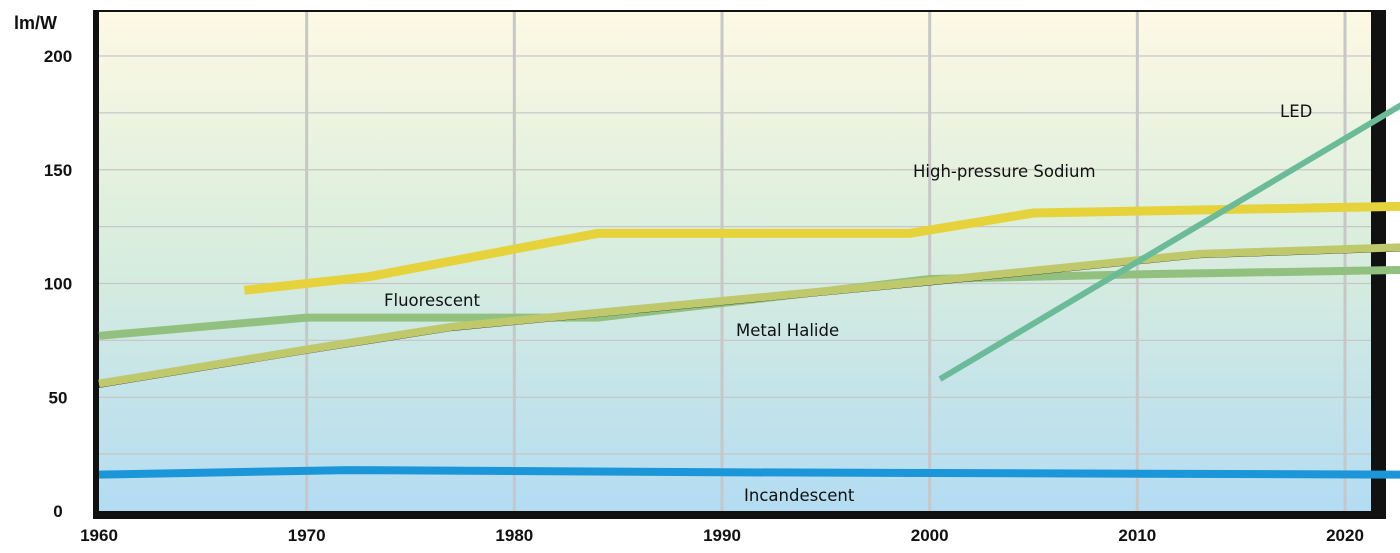  I want to click on x-tick-label-1970: 1970, so click(307, 535).